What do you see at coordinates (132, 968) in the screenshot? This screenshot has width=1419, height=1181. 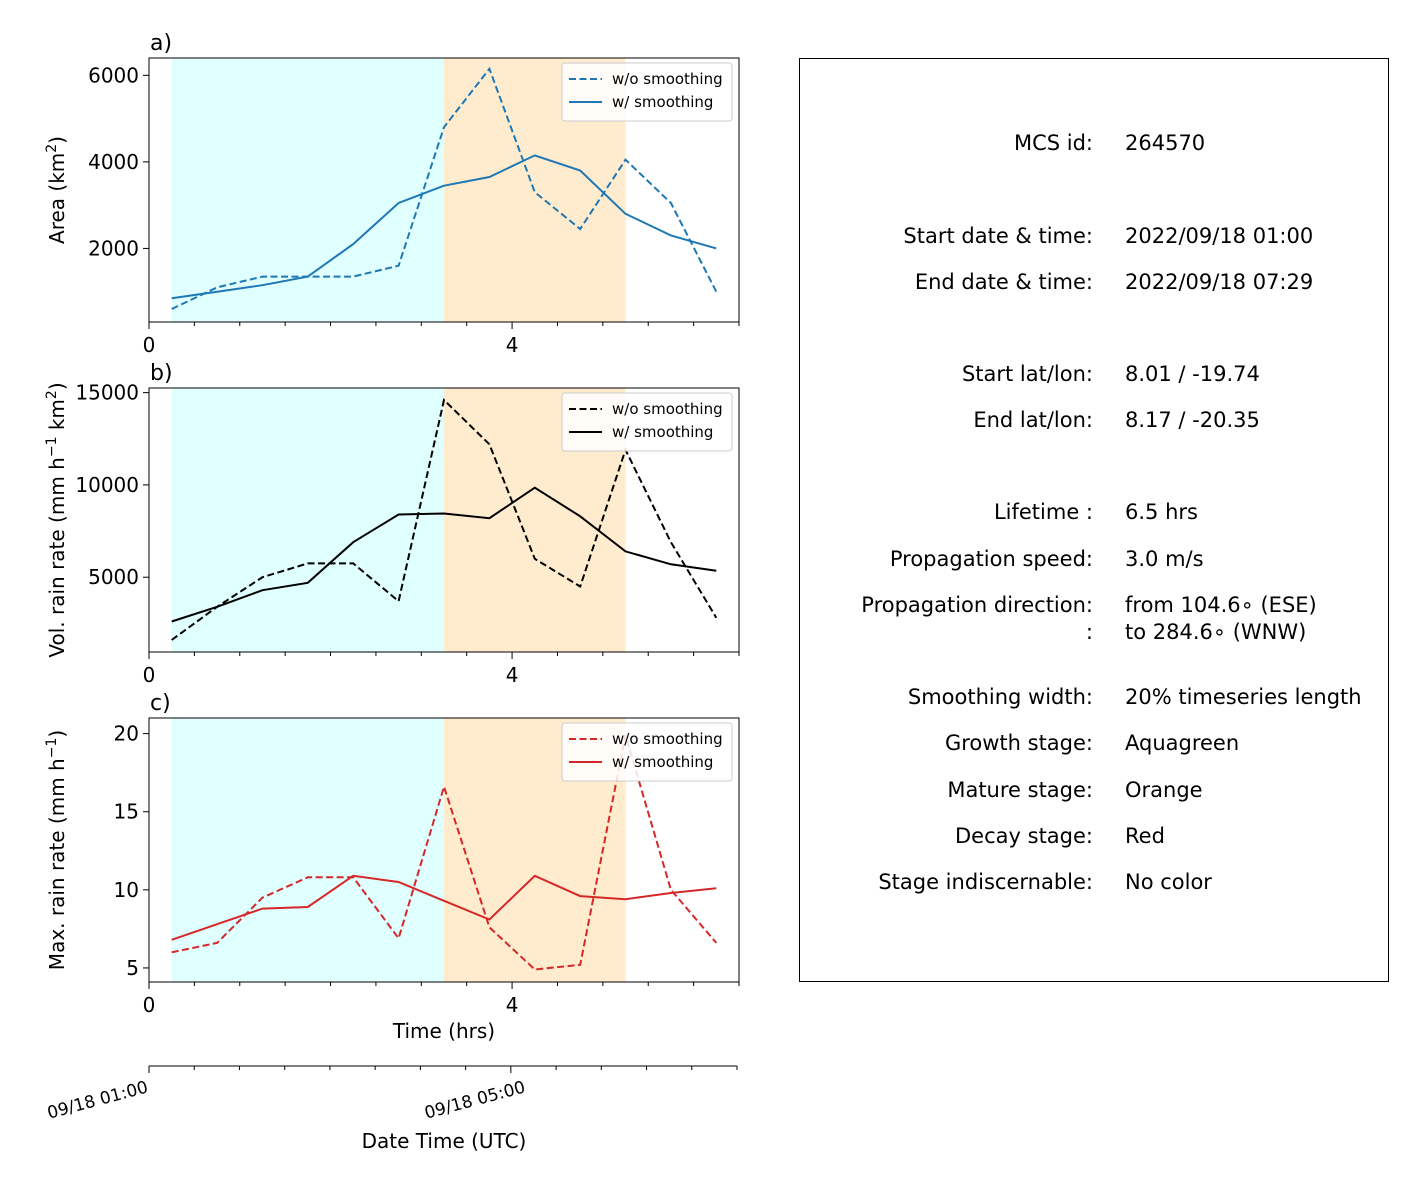 I see `y-tick-label: 5` at bounding box center [132, 968].